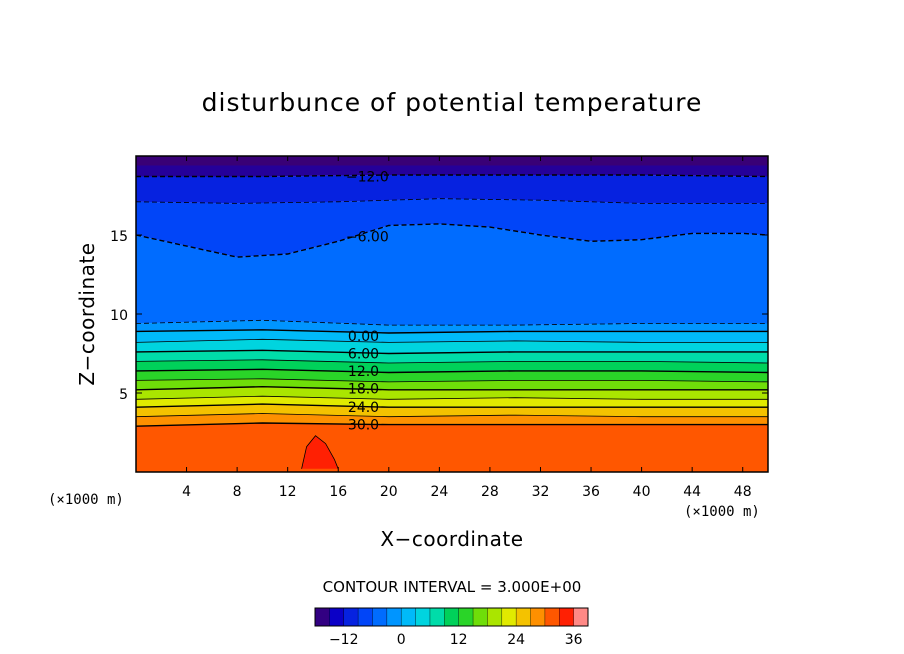 This screenshot has height=654, width=904. What do you see at coordinates (123, 395) in the screenshot?
I see `y-tick-label: 5` at bounding box center [123, 395].